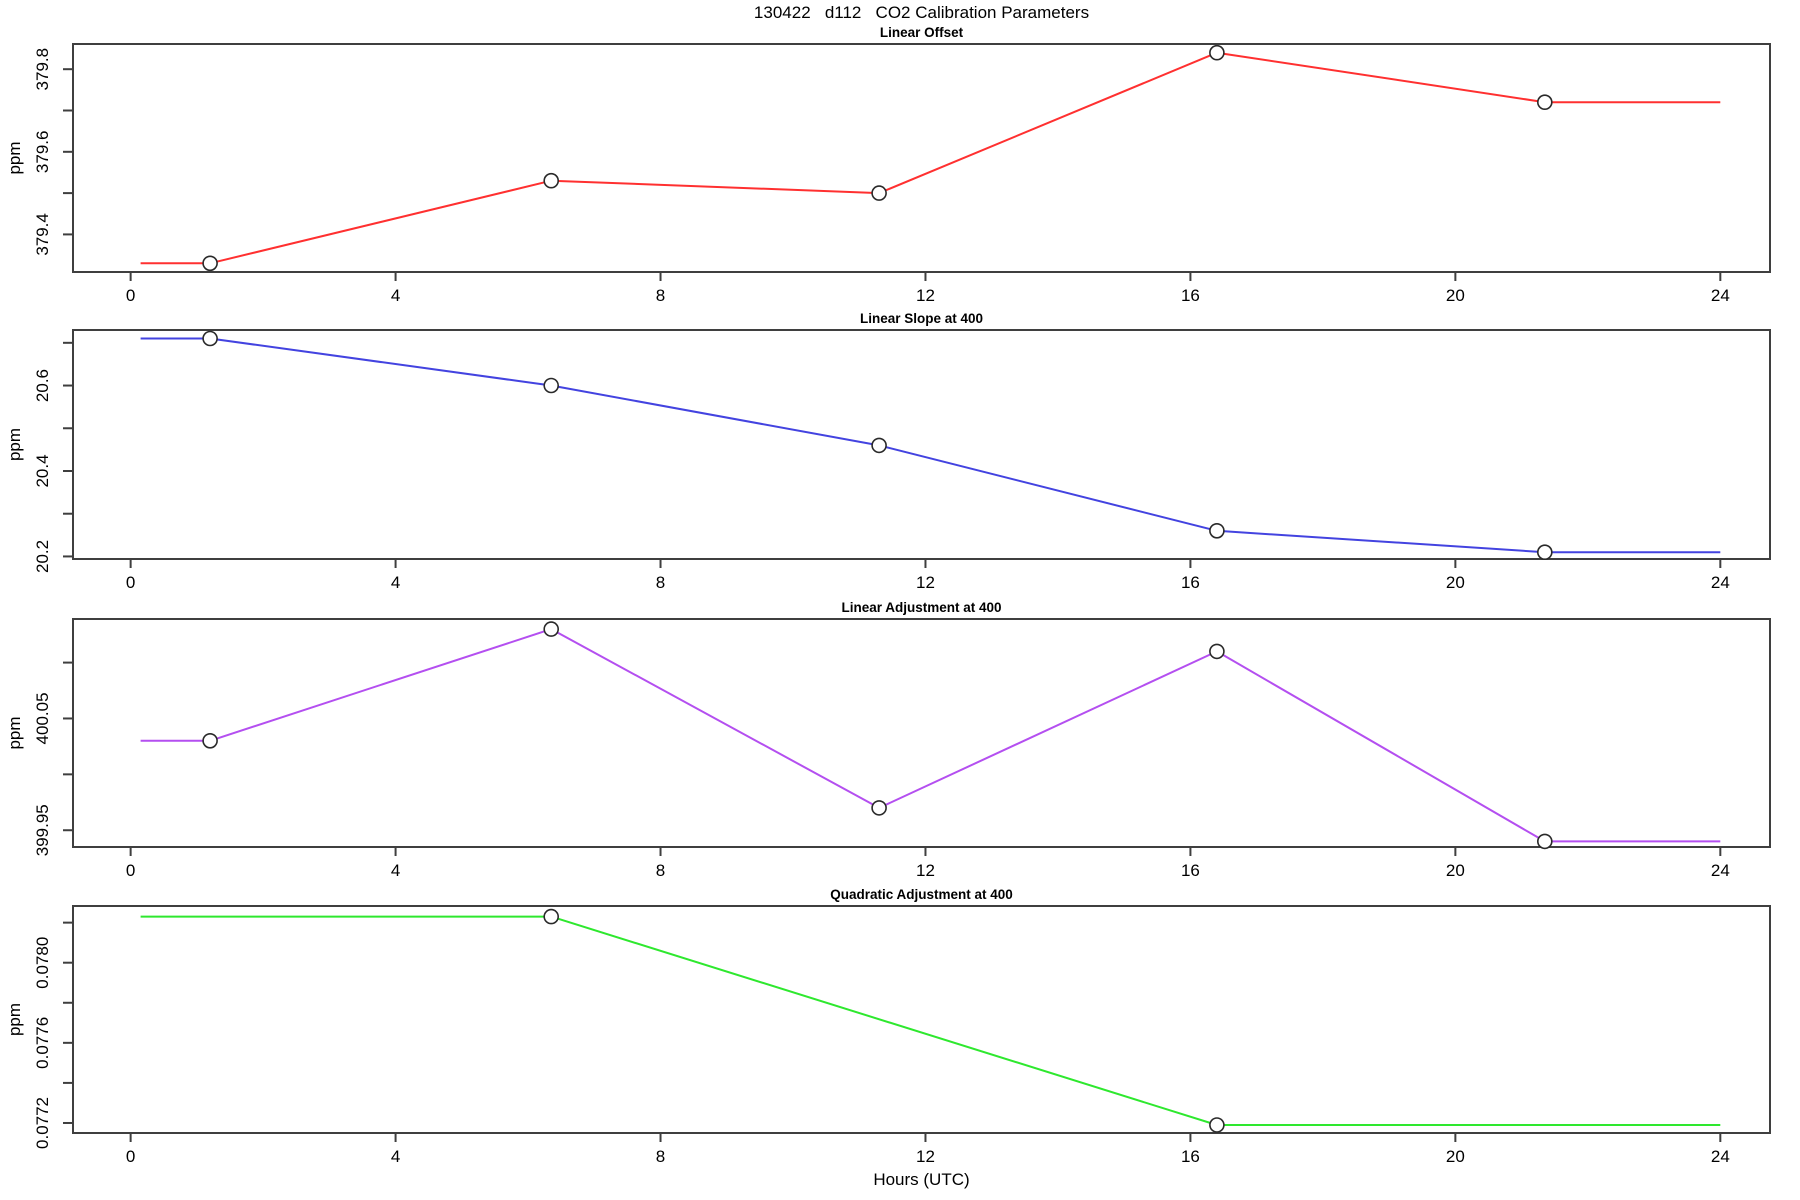 Image resolution: width=1800 pixels, height=1200 pixels. What do you see at coordinates (42, 963) in the screenshot?
I see `y-tick-label: 0.0780` at bounding box center [42, 963].